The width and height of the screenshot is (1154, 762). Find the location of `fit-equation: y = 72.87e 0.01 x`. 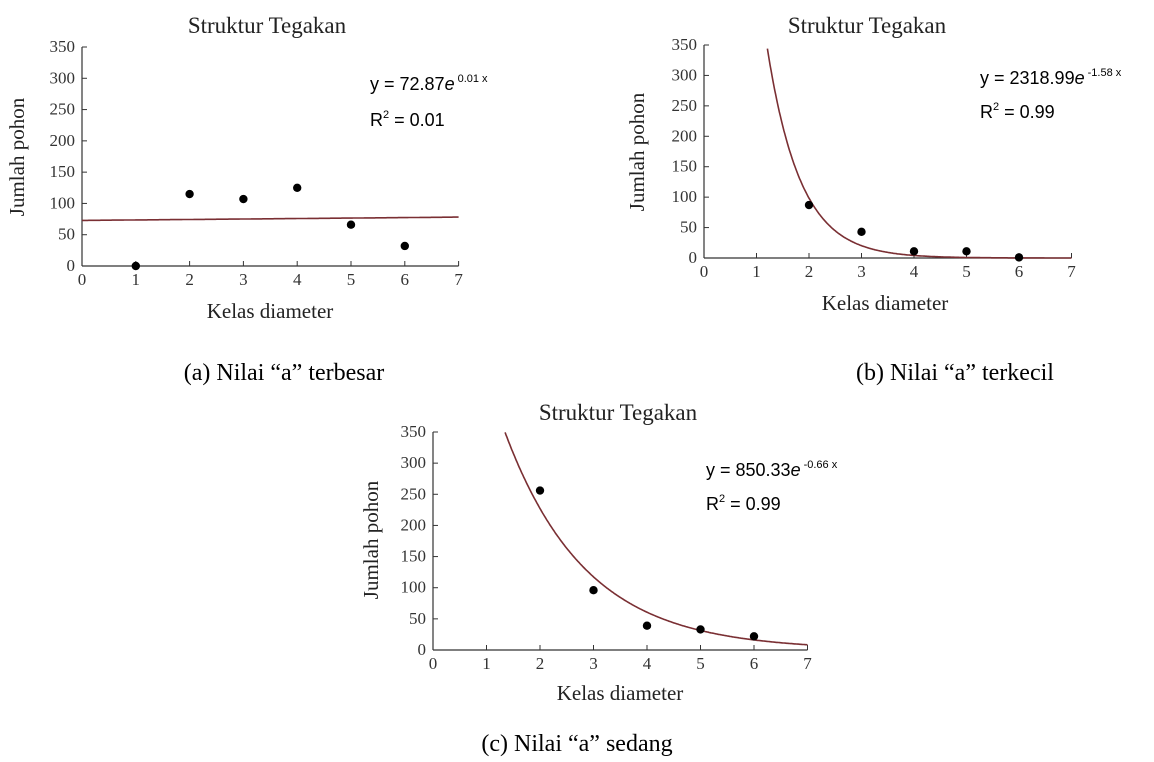

fit-equation: y = 72.87e 0.01 x is located at coordinates (429, 83).